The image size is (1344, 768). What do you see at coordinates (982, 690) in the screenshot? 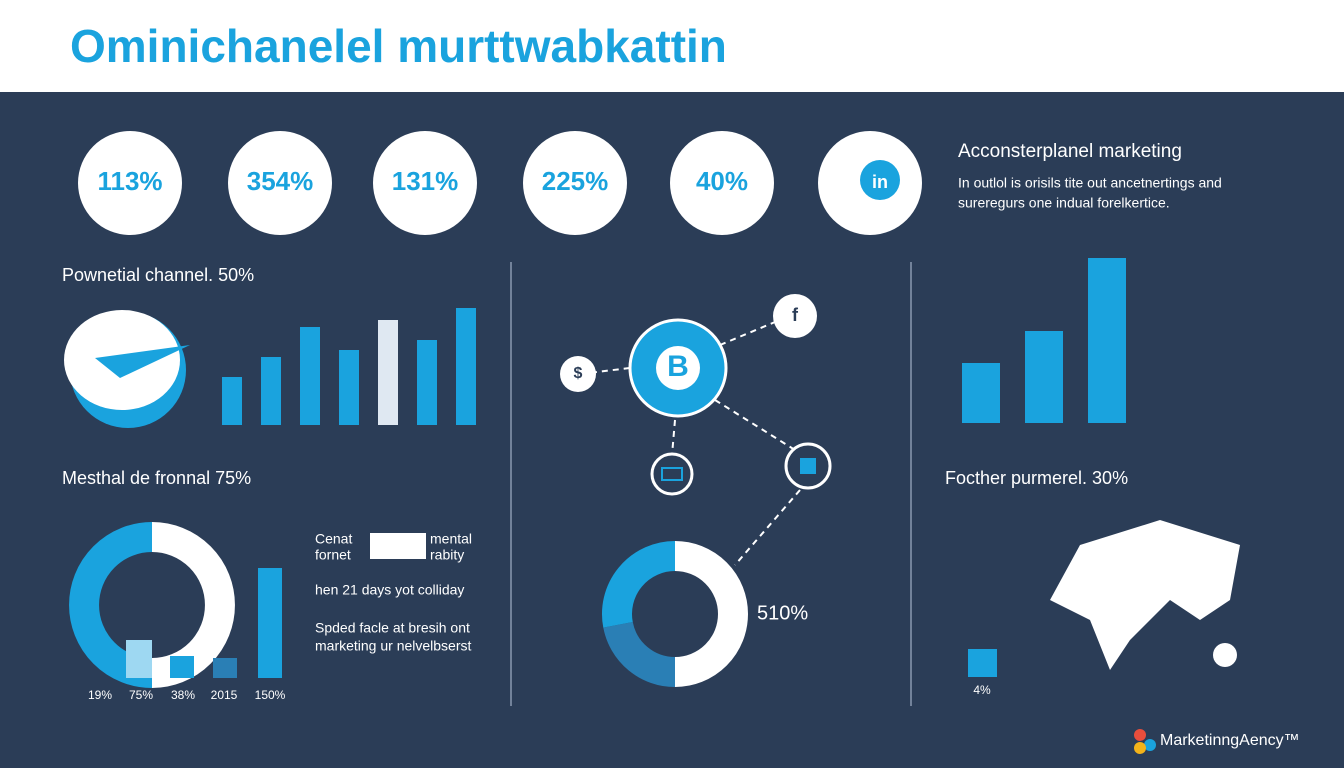
I see `bar-label: 4%` at bounding box center [982, 690].